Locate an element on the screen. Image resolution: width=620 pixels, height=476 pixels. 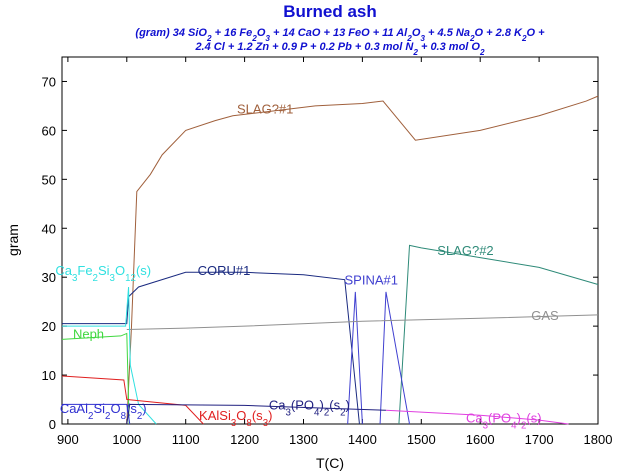
x-tick-label: 1700 is located at coordinates (539, 439).